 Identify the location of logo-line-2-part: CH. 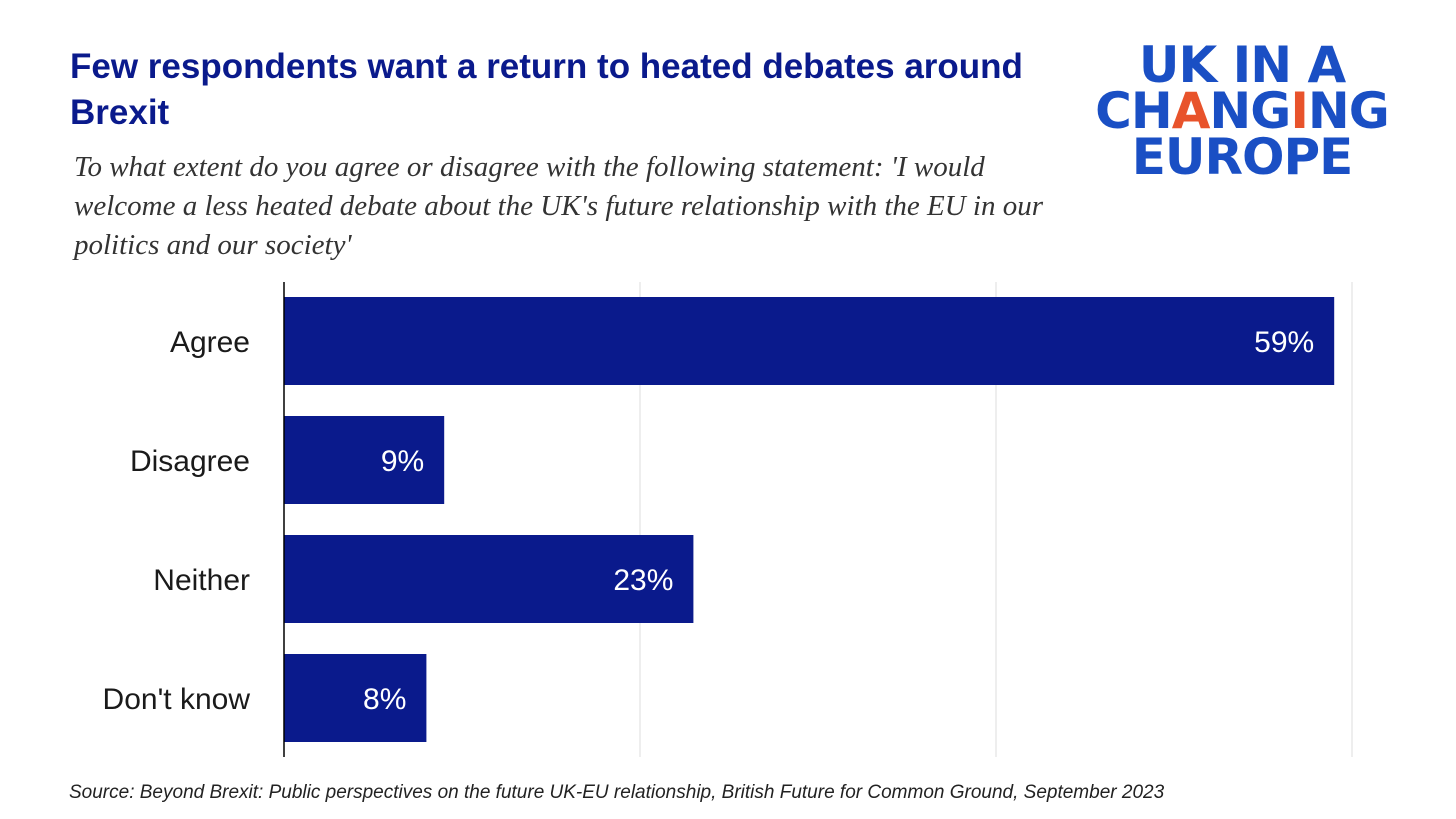
(1134, 111).